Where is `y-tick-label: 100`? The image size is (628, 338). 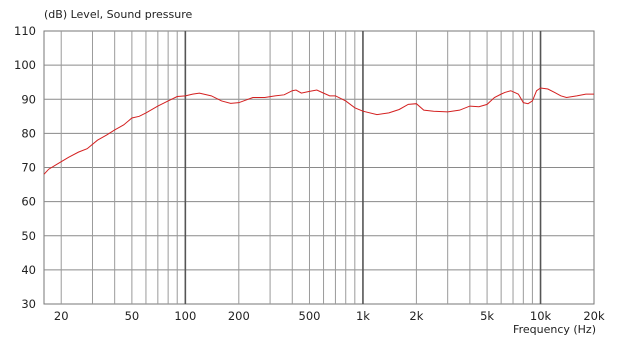 y-tick-label: 100 is located at coordinates (25, 65).